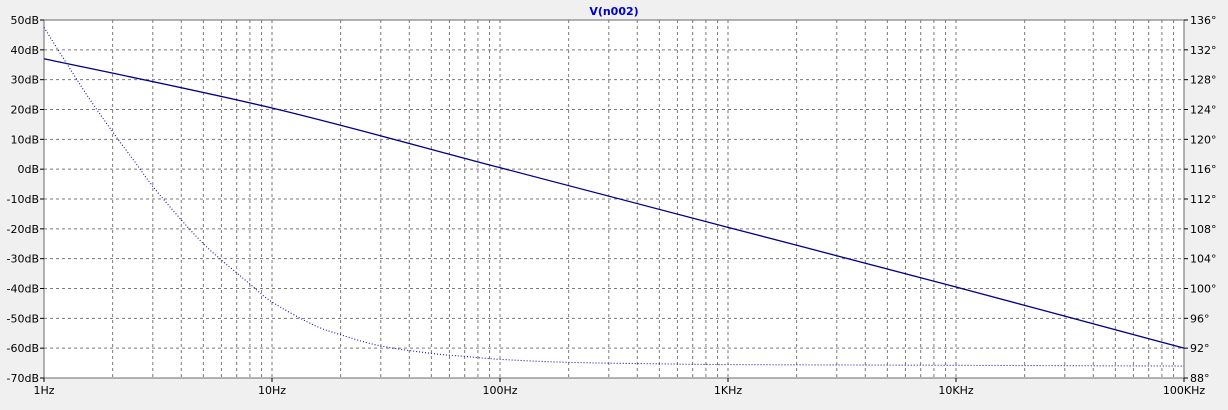  What do you see at coordinates (1203, 110) in the screenshot?
I see `right-tick-label: 124°` at bounding box center [1203, 110].